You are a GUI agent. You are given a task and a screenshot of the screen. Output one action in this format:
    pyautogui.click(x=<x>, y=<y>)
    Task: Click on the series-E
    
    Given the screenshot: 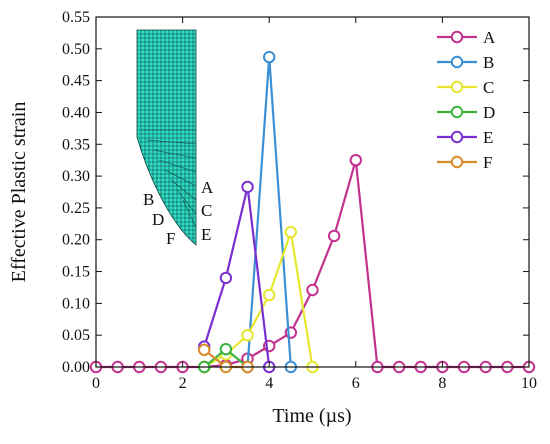 What is the action you would take?
    pyautogui.click(x=237, y=277)
    